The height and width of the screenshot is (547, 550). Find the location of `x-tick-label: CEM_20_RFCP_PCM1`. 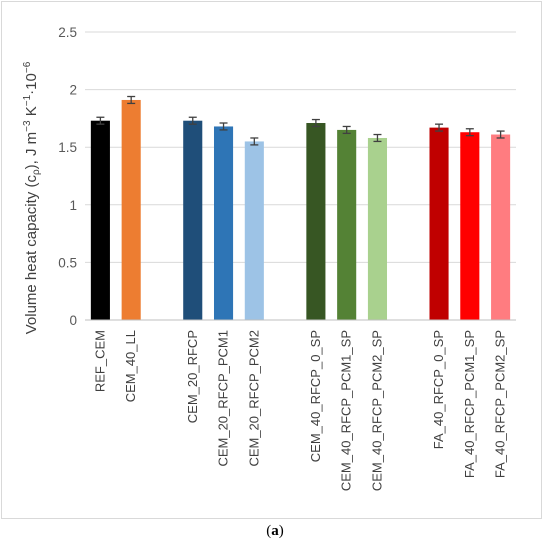

x-tick-label: CEM_20_RFCP_PCM1 is located at coordinates (223, 398).